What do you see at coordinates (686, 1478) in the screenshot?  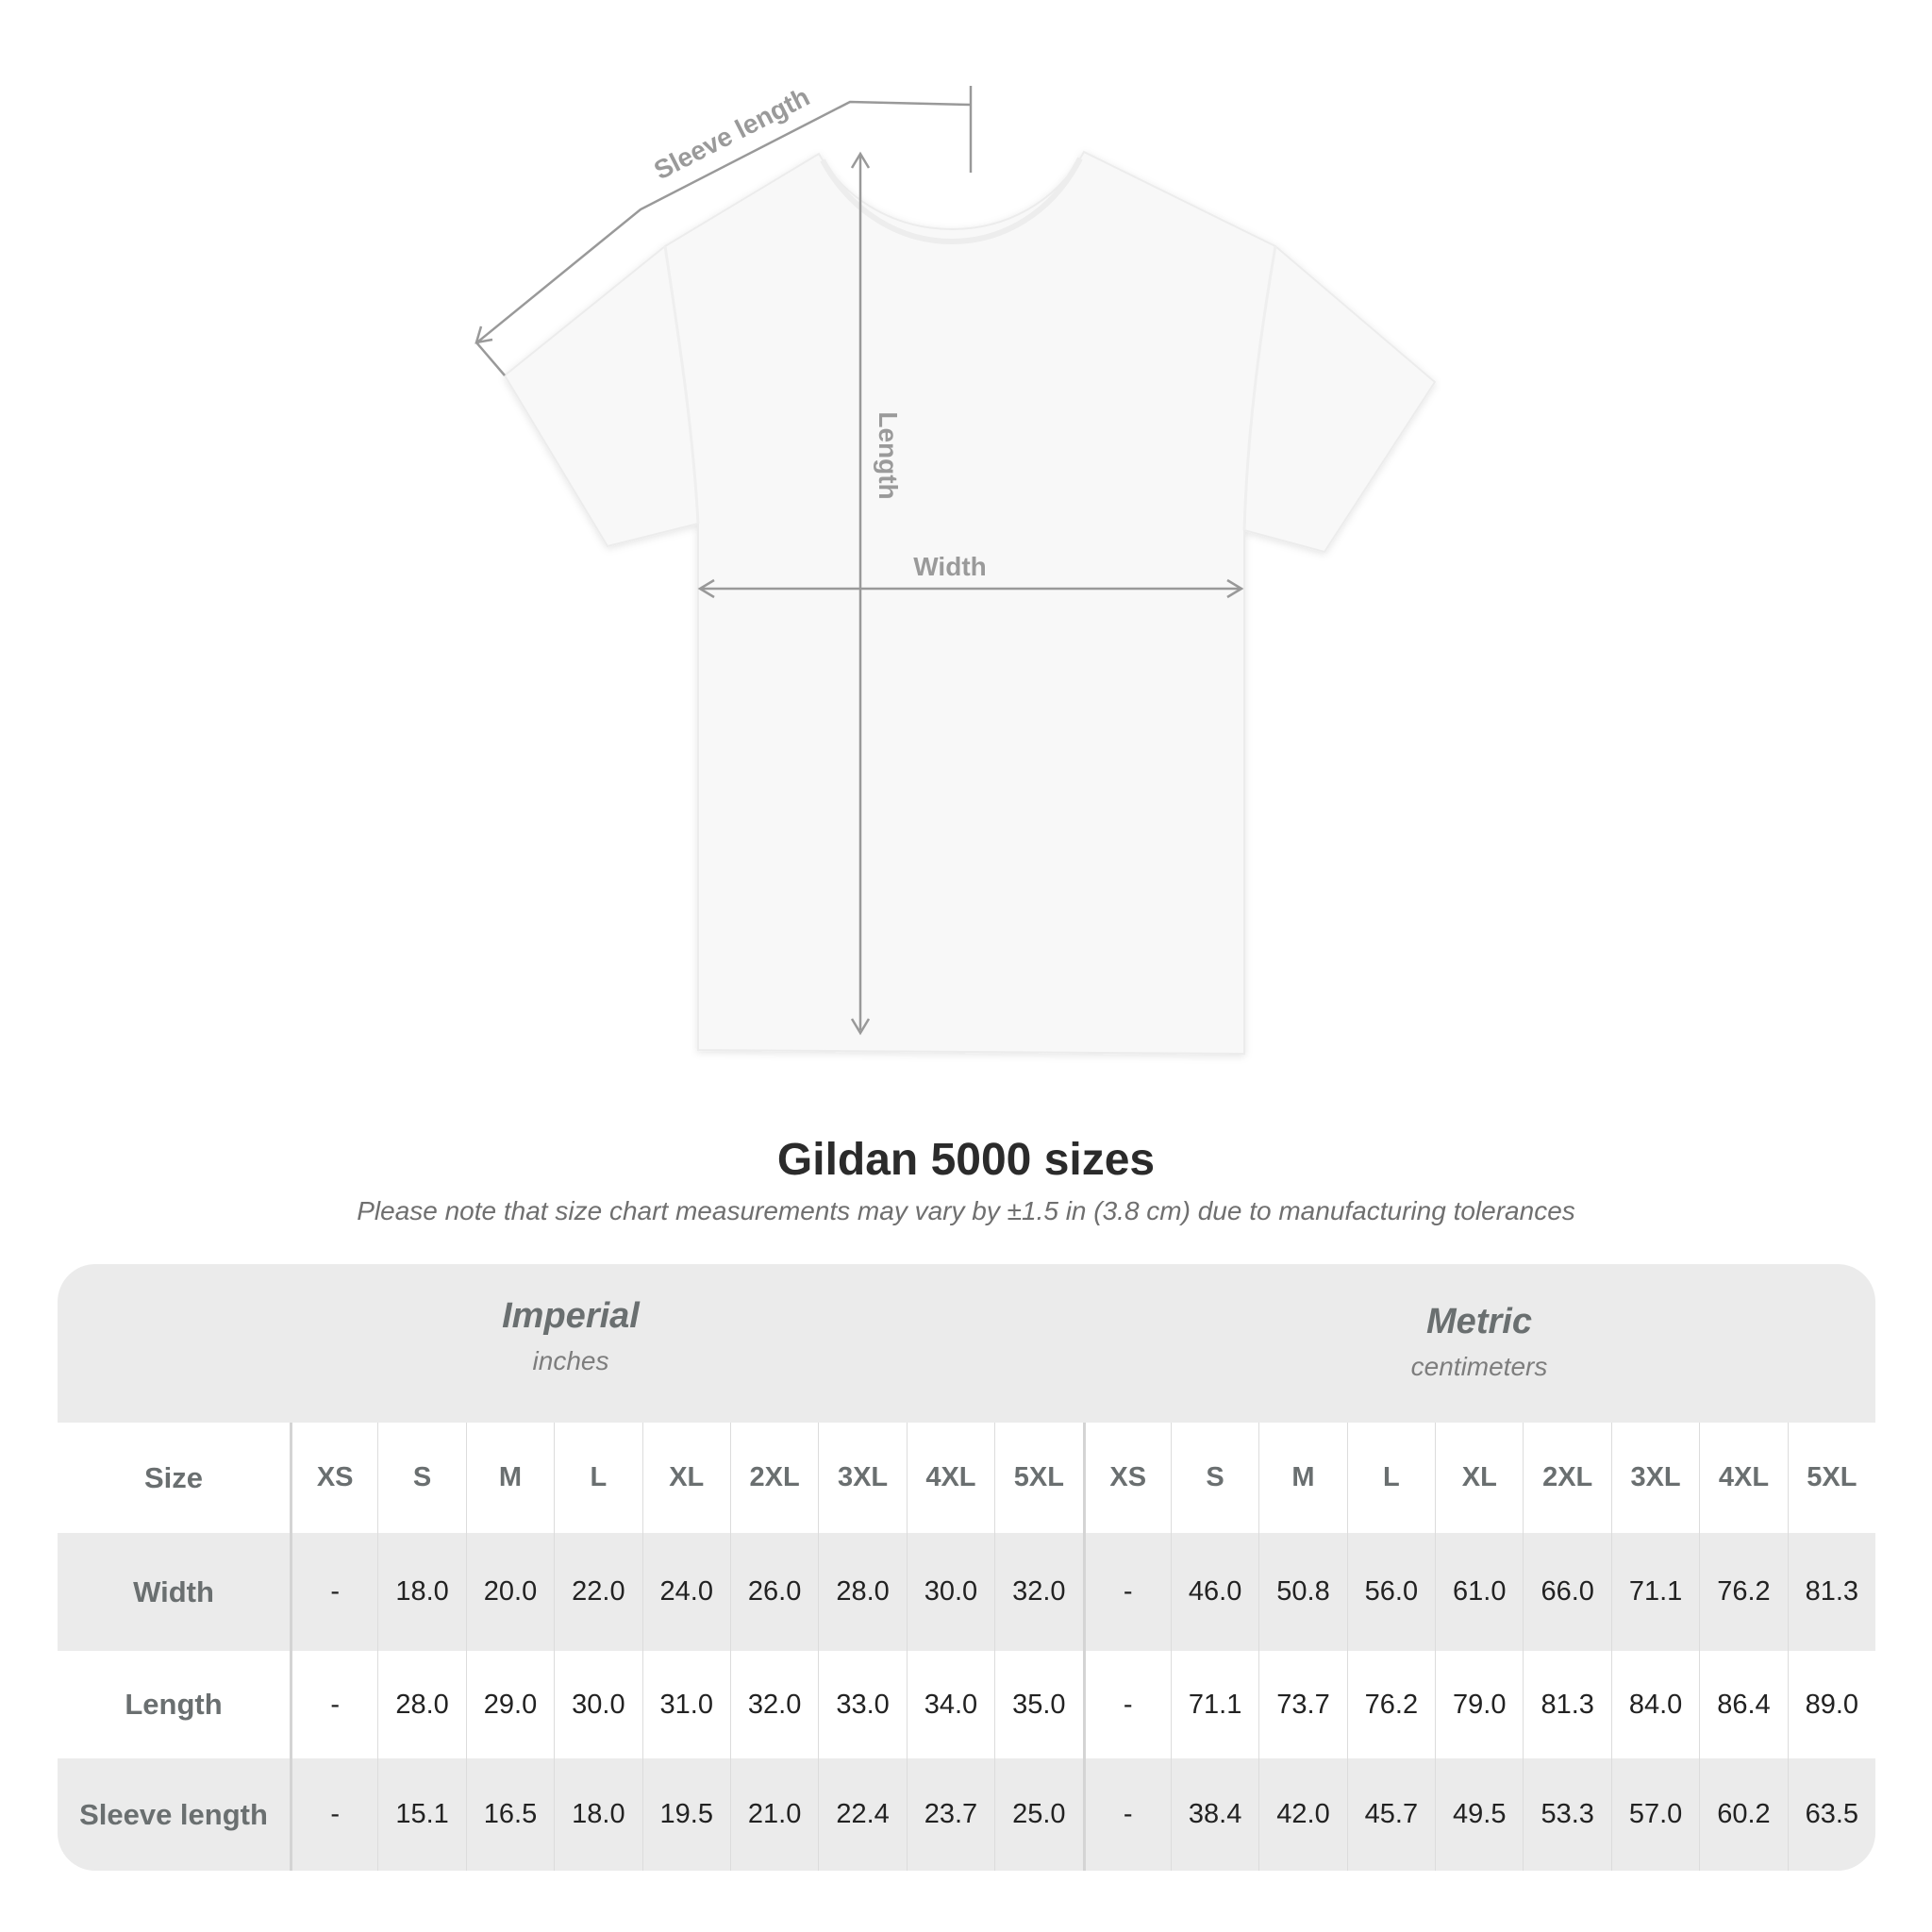 I see `imperial-size-header: XL` at bounding box center [686, 1478].